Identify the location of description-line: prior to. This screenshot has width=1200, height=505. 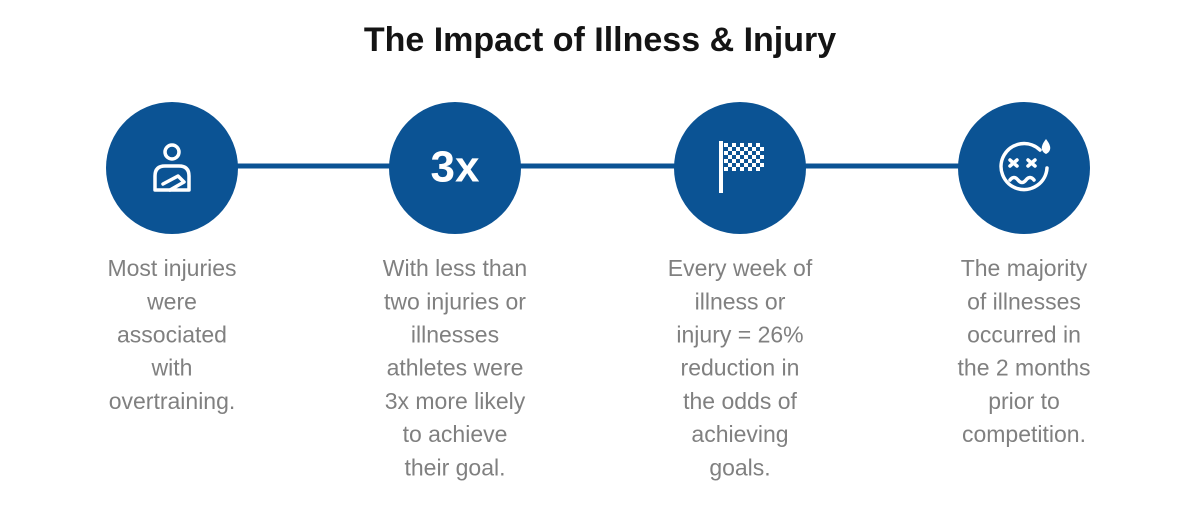
(1024, 401).